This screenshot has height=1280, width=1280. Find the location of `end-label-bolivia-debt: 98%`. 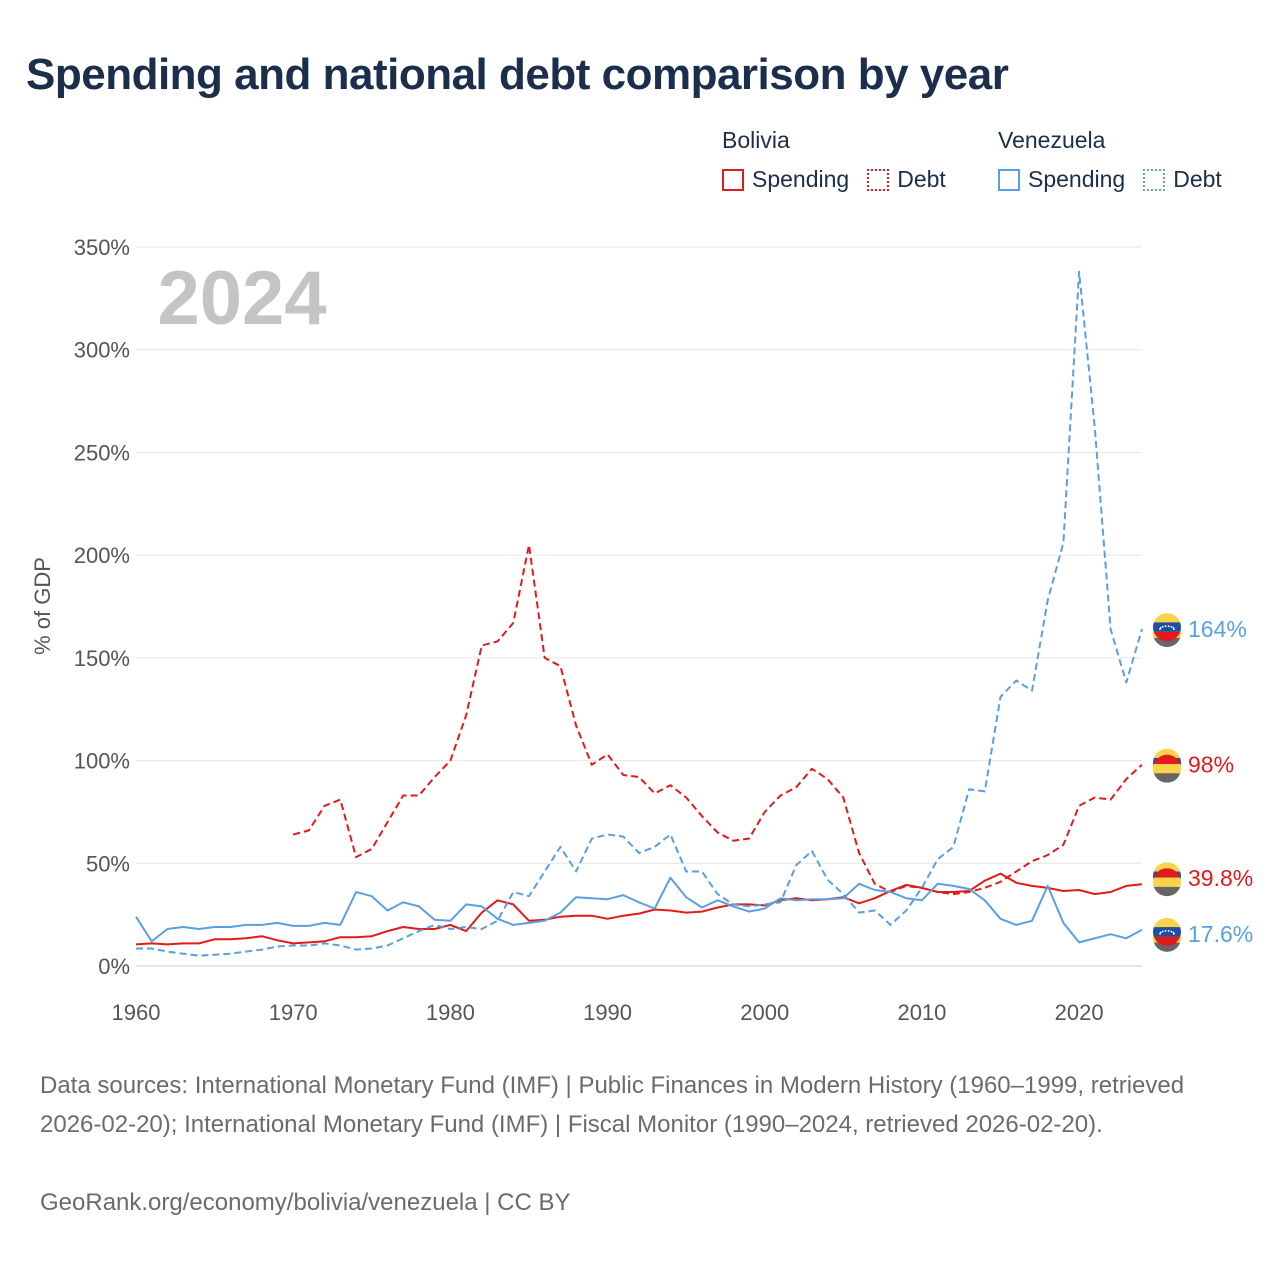

end-label-bolivia-debt: 98% is located at coordinates (1211, 765).